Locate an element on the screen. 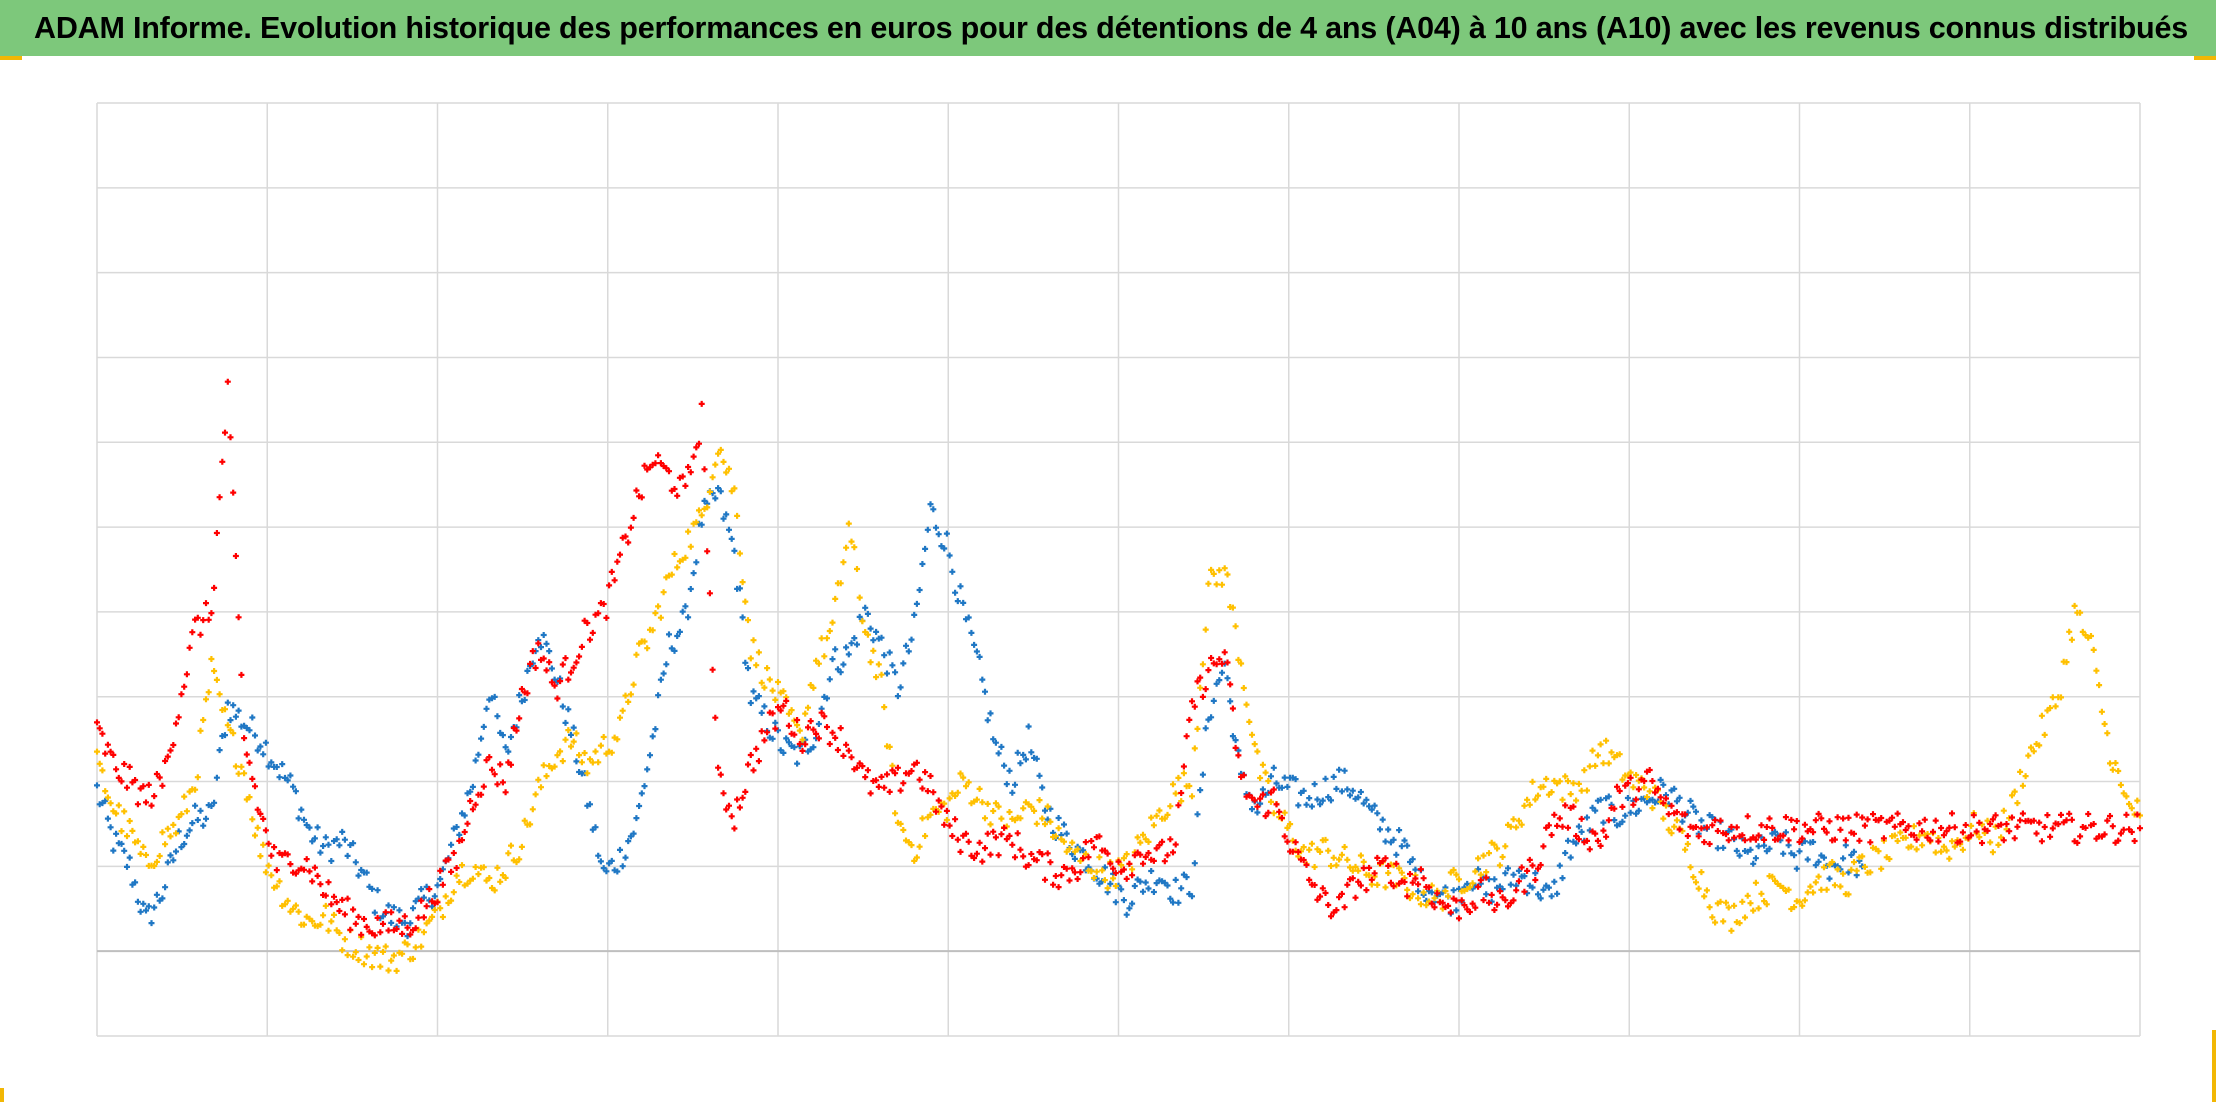 The width and height of the screenshot is (2216, 1102). frame-edge-right is located at coordinates (2214, 1066).